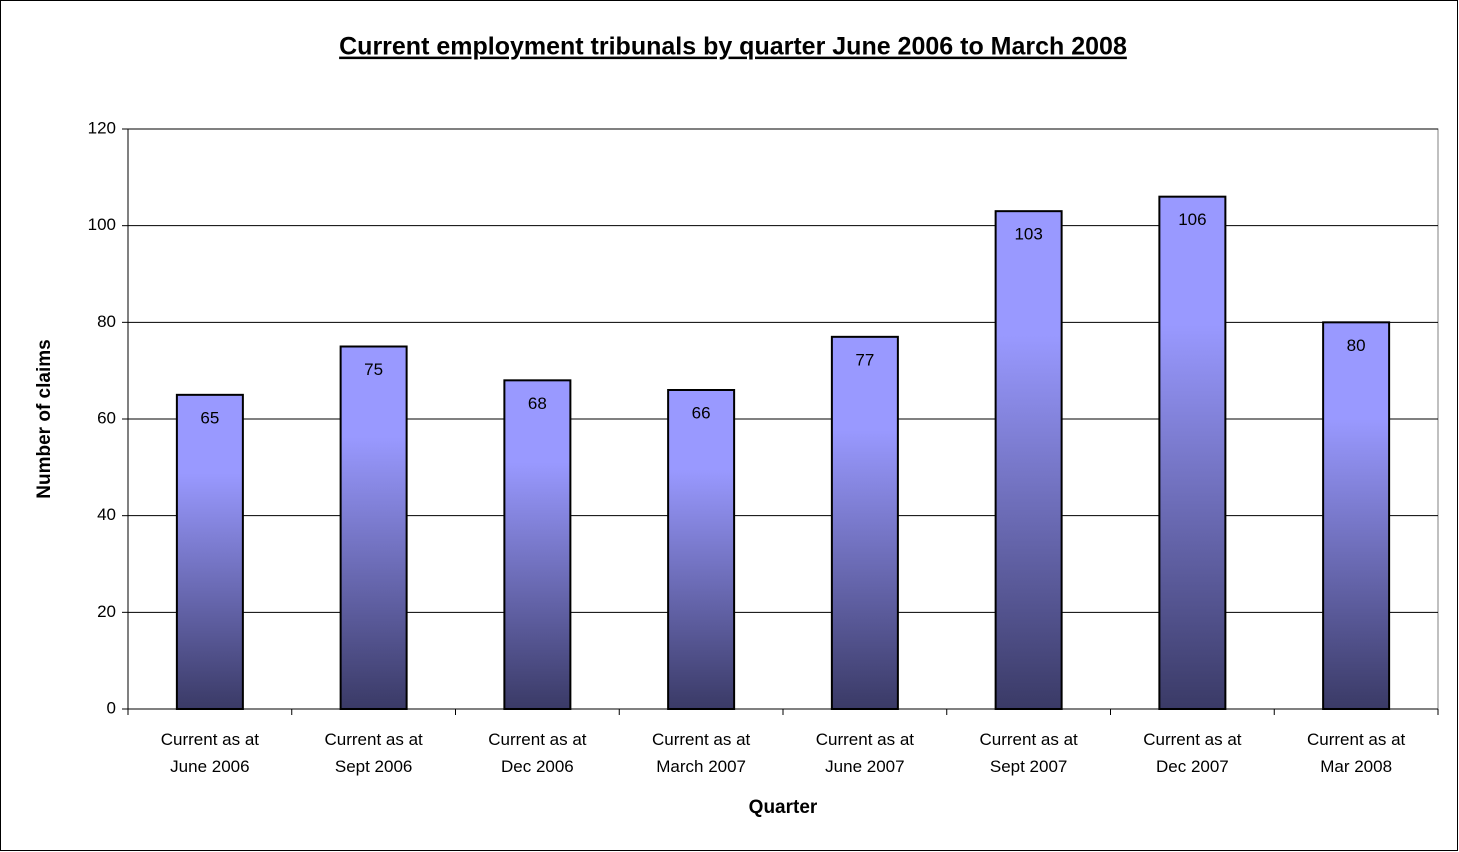 The image size is (1459, 852). Describe the element at coordinates (1192, 753) in the screenshot. I see `x-tick-label: Current as at Dec 2007` at that location.